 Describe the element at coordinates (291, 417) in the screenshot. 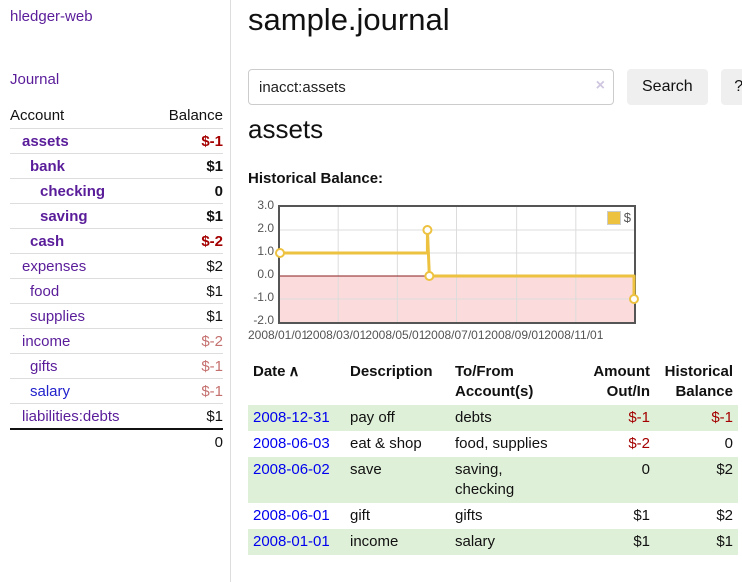

I see `transaction-date-link: 2008-12-31` at that location.